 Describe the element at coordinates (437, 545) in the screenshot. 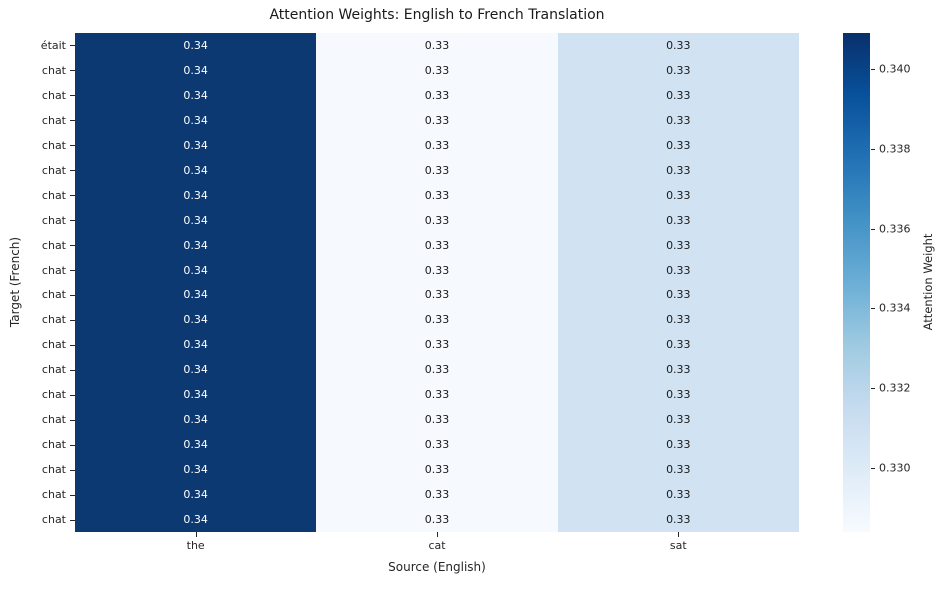

I see `x-tick-label: cat` at that location.